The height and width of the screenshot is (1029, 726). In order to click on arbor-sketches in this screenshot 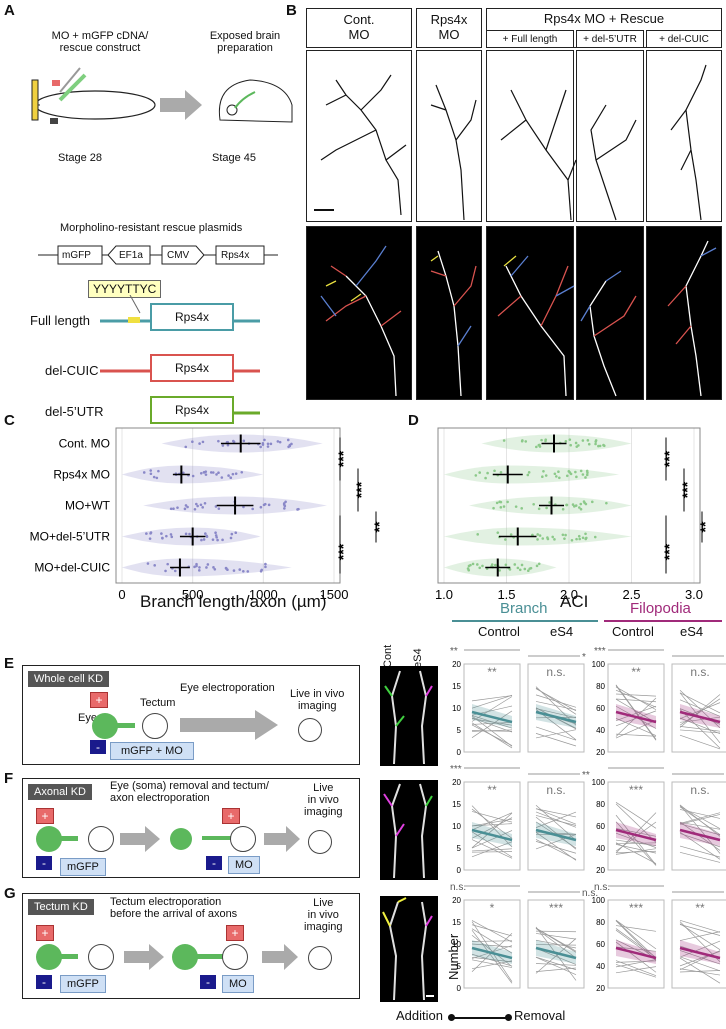, I will do `click(510, 142)`.